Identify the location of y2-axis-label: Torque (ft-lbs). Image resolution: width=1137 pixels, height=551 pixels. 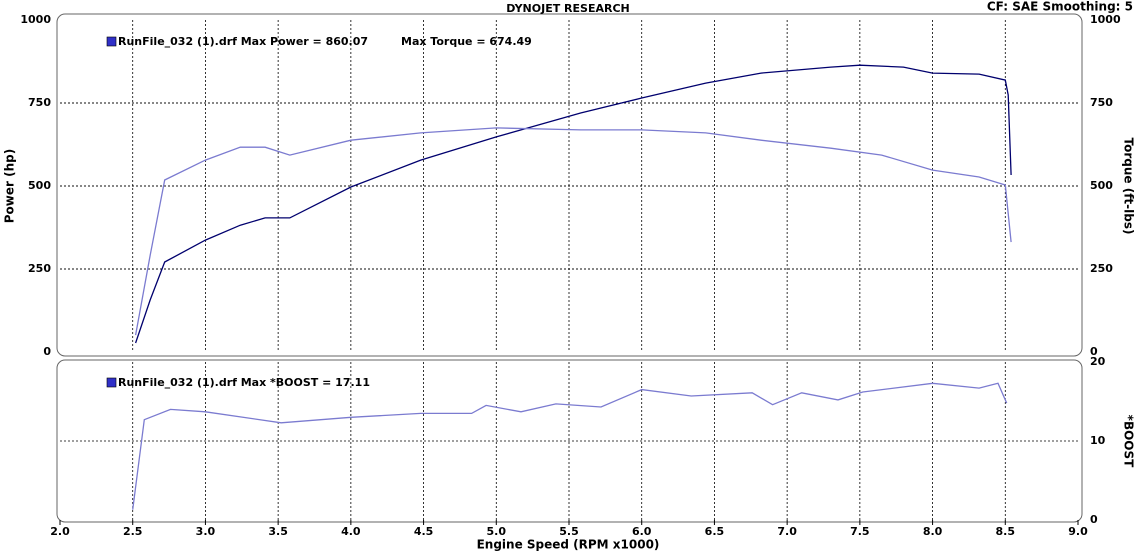
(1129, 186).